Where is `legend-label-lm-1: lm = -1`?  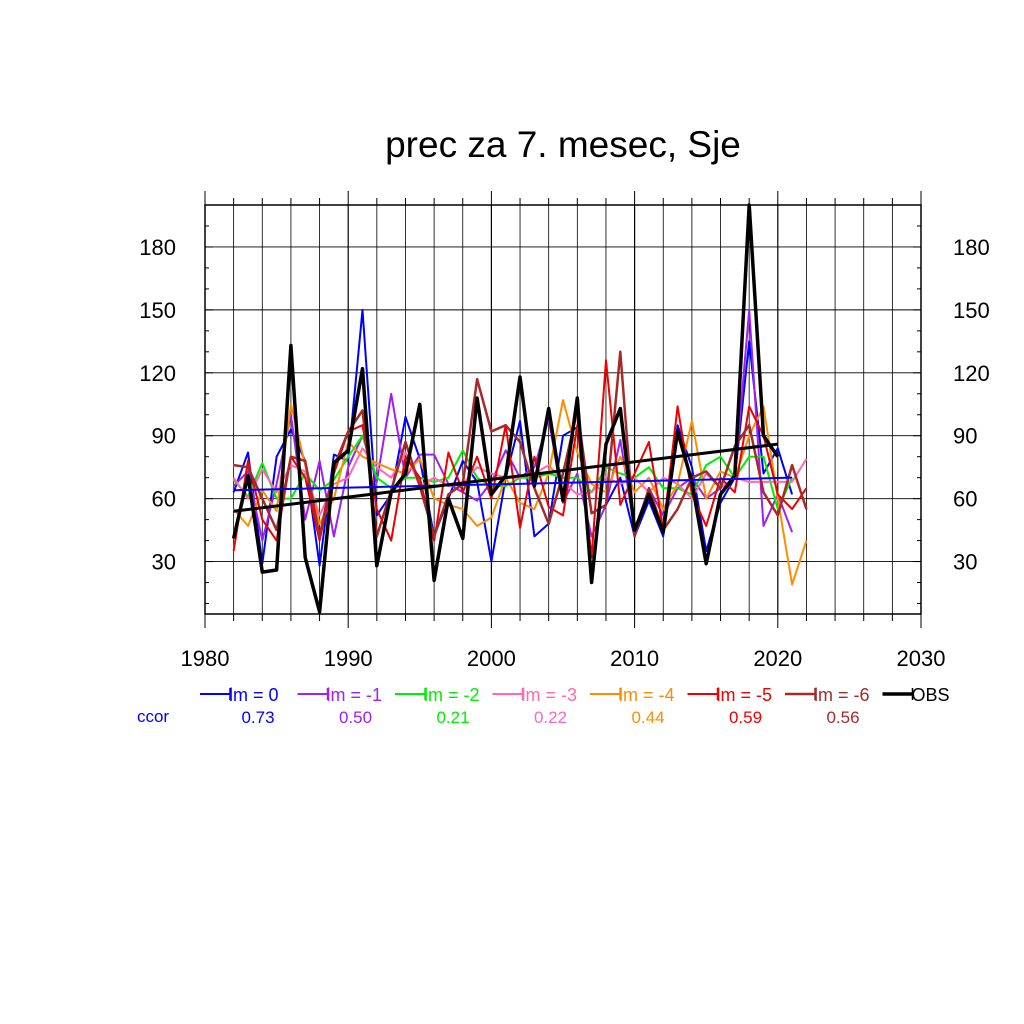 legend-label-lm-1: lm = -1 is located at coordinates (355, 695).